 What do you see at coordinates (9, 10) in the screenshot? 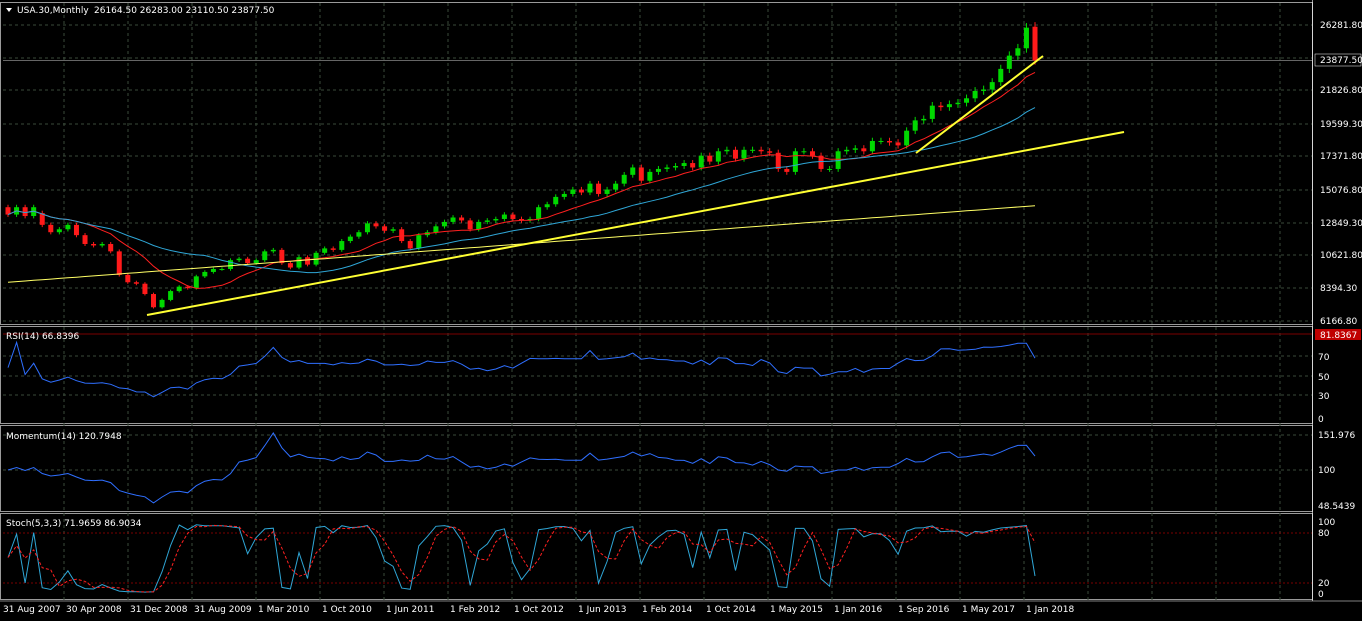
I see `triangle-down-icon` at bounding box center [9, 10].